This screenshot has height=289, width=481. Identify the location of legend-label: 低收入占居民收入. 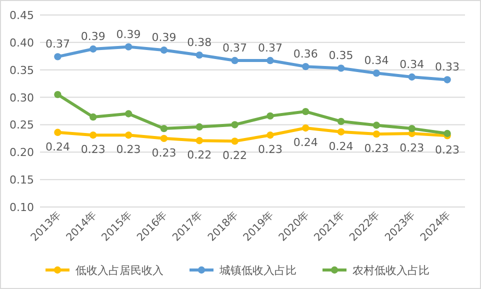
(120, 270).